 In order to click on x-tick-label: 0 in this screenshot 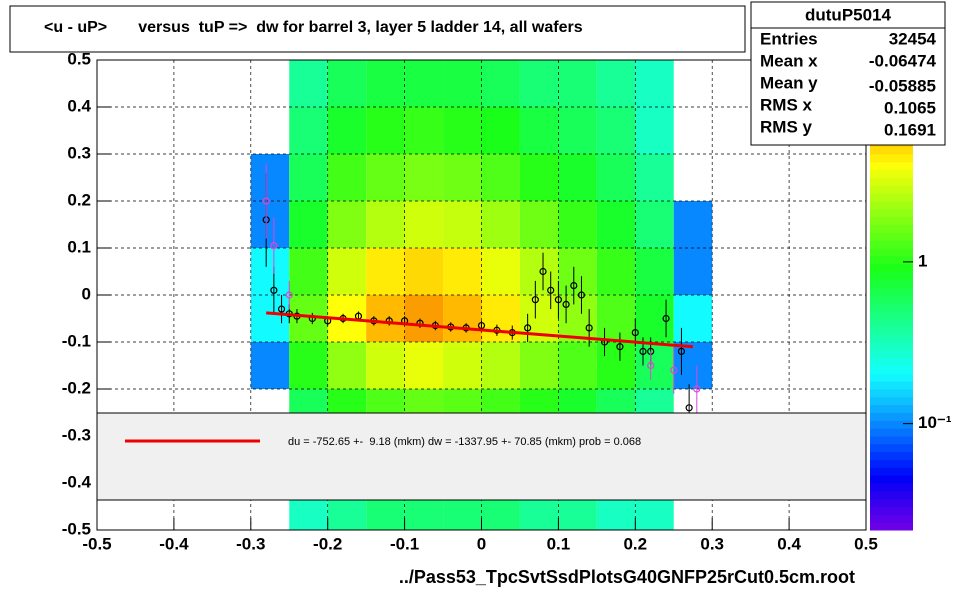, I will do `click(481, 543)`.